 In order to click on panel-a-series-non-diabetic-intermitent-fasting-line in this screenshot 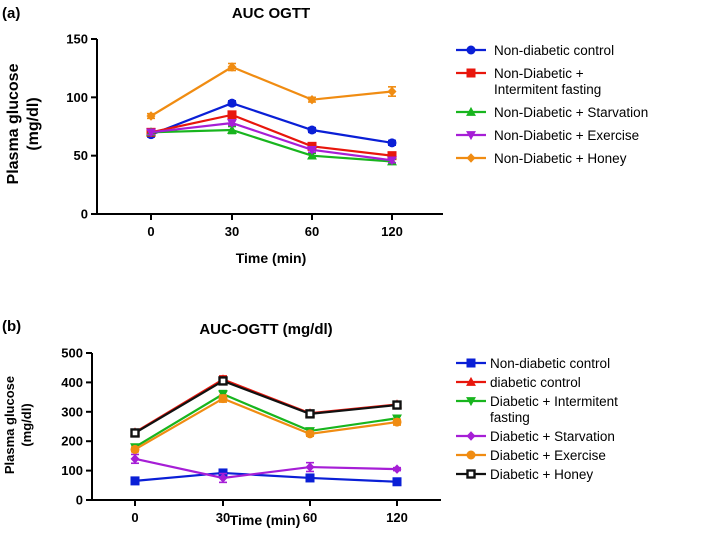, I will do `click(271, 135)`.